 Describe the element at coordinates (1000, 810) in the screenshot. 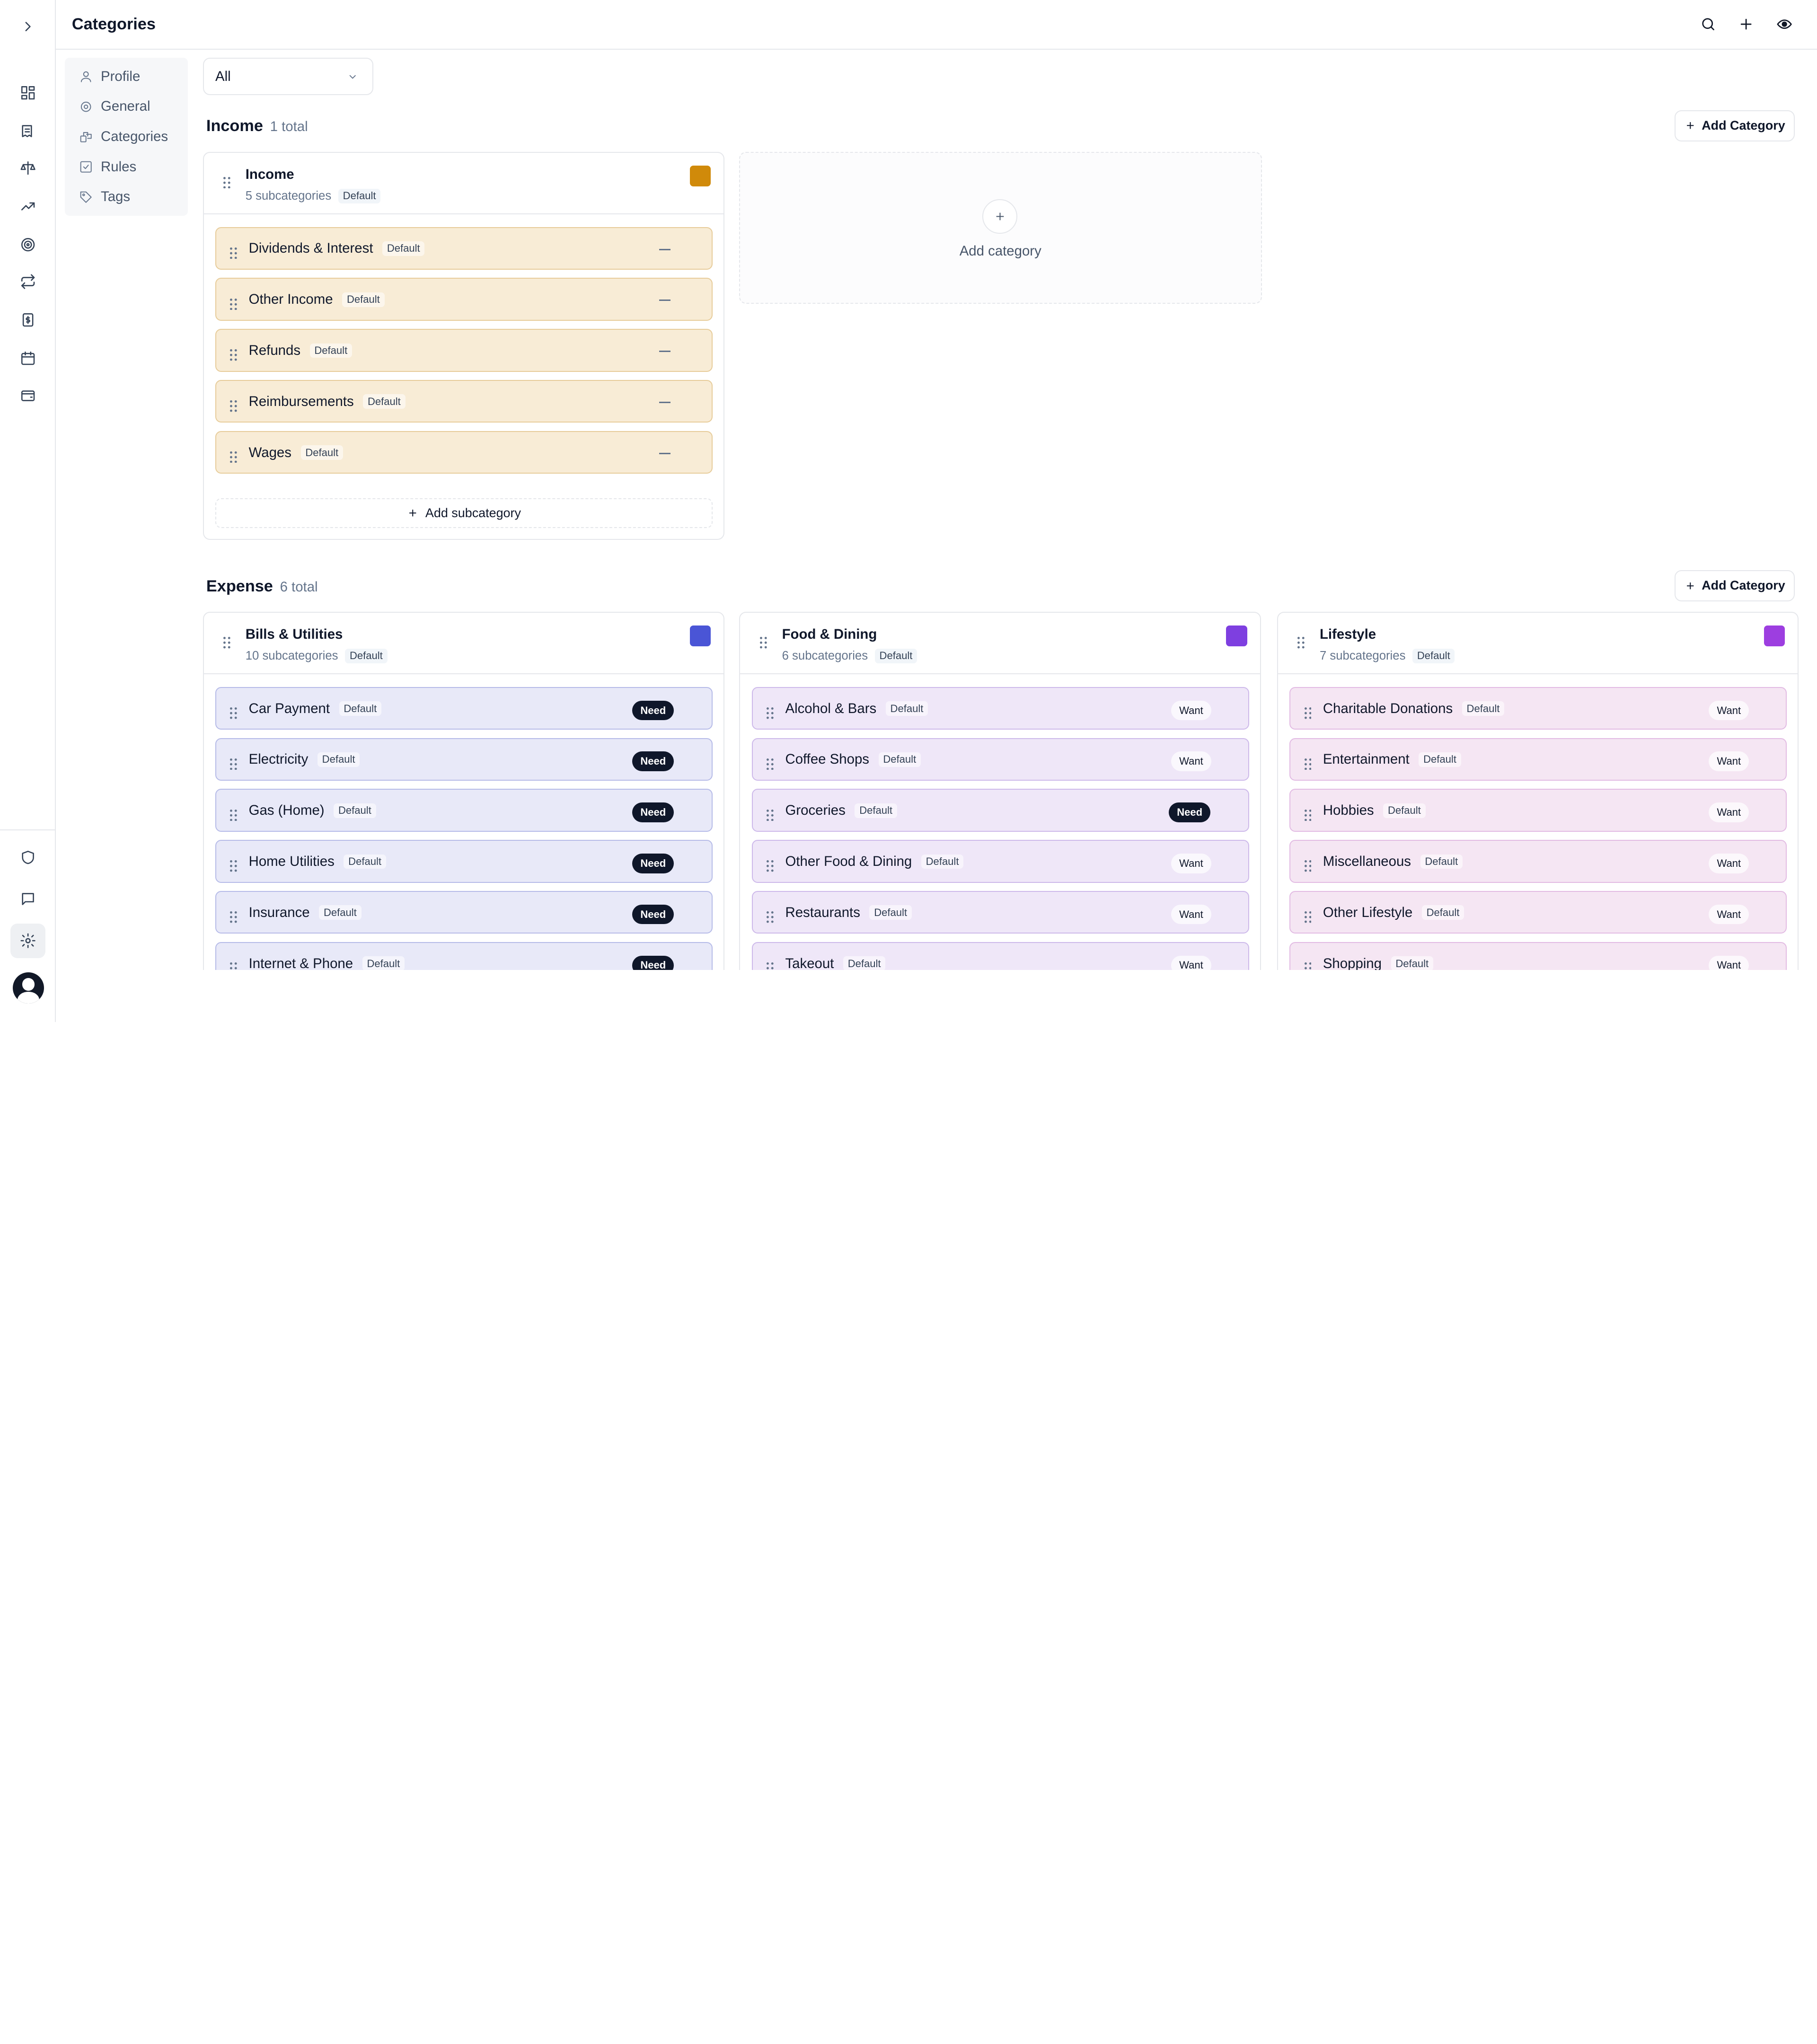

I see `subcategory-row: Groceries Default Need` at that location.